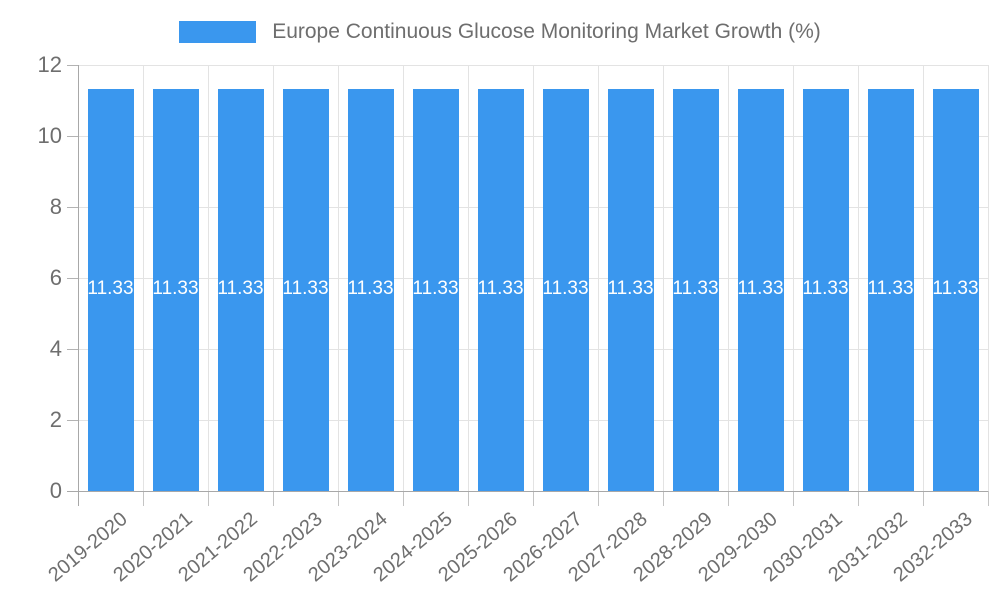 Image resolution: width=1000 pixels, height=600 pixels. I want to click on y-axis-tick-label: 10, so click(49, 135).